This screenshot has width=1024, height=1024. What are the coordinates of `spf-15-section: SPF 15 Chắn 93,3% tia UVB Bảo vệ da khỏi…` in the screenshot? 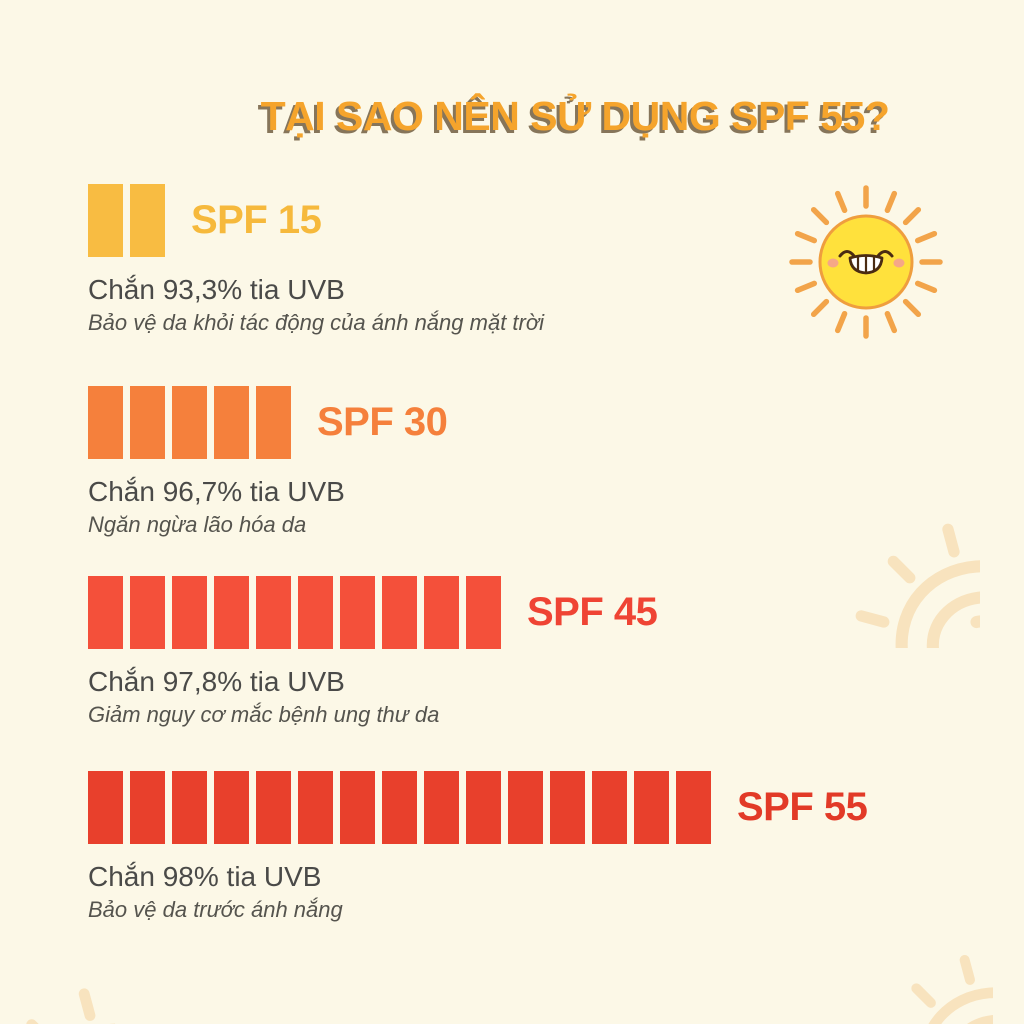 It's located at (316, 259).